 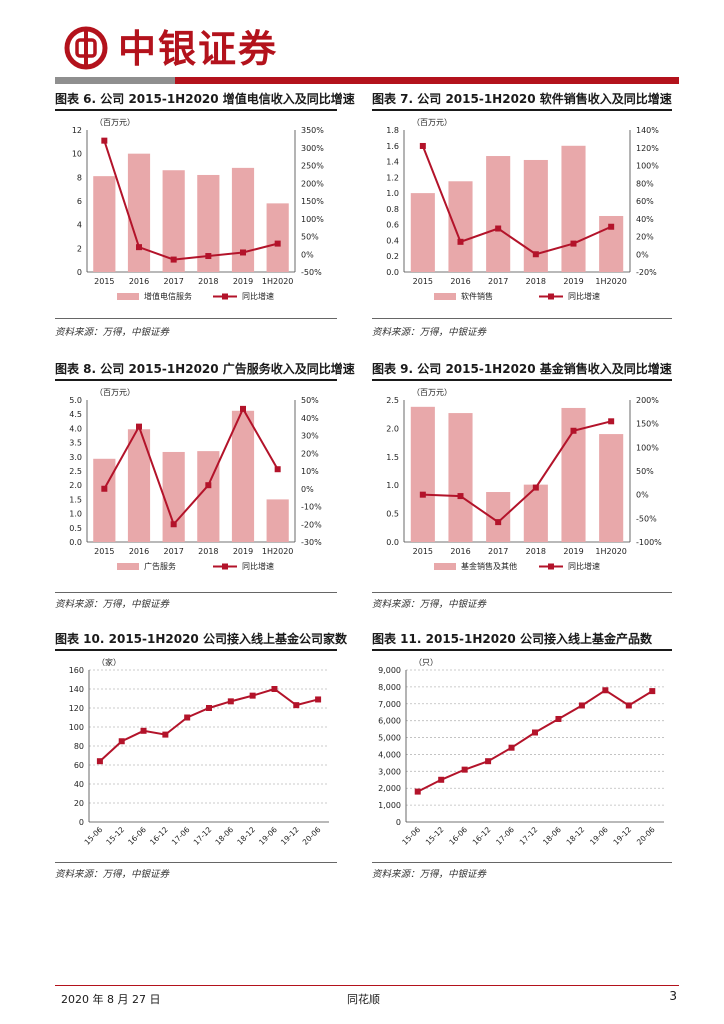 What do you see at coordinates (139, 551) in the screenshot?
I see `x-tick-label: 2016` at bounding box center [139, 551].